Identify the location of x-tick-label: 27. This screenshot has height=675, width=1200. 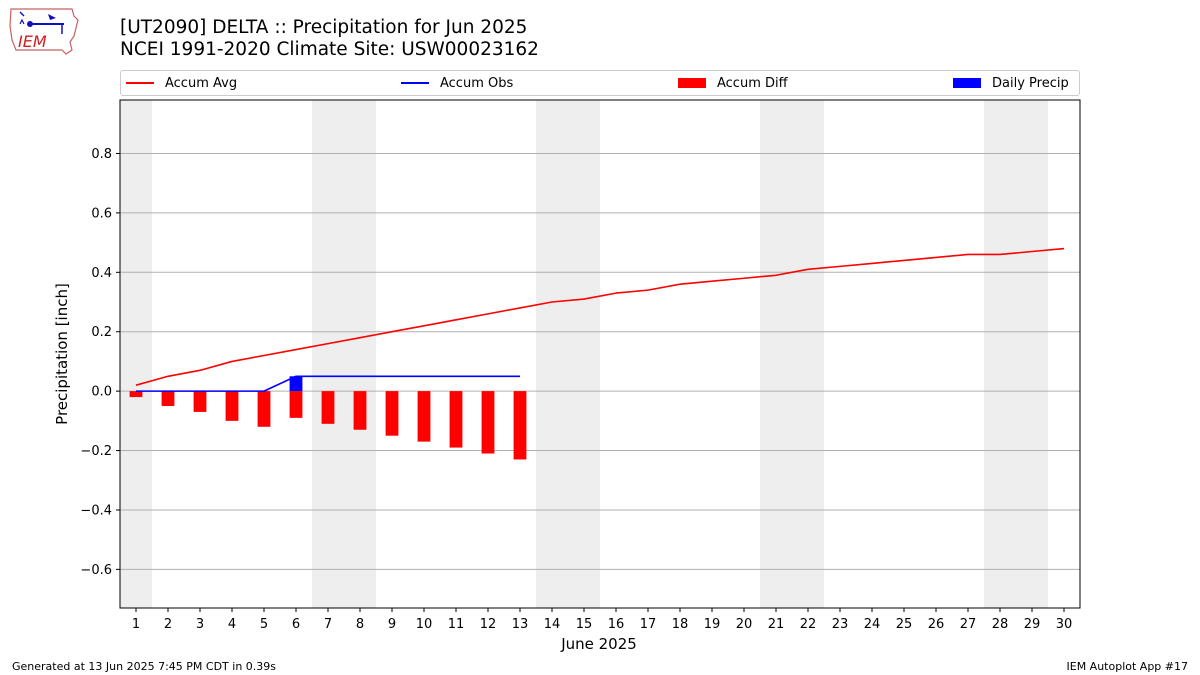
(968, 624).